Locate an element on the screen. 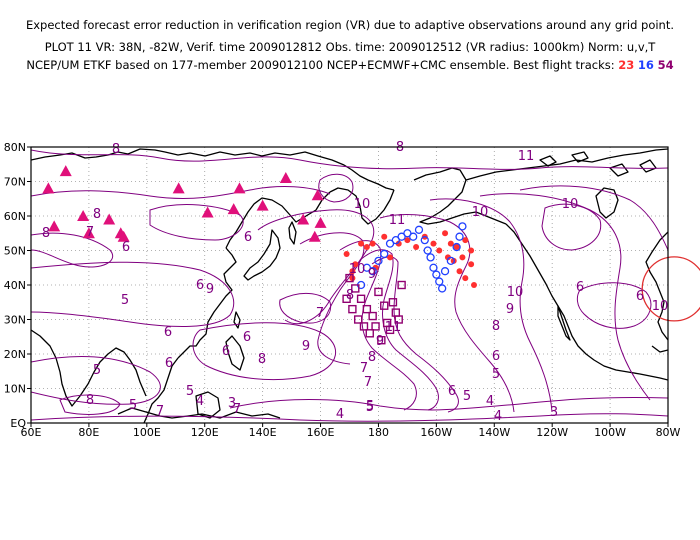 The width and height of the screenshot is (700, 540). lon-tick-label: 100W is located at coordinates (610, 432).